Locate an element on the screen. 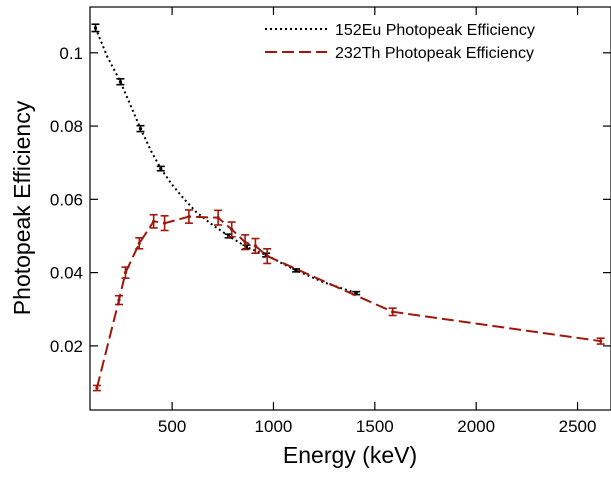 Image resolution: width=611 pixels, height=477 pixels. y-axis-label: Photopeak Efficiency is located at coordinates (22, 207).